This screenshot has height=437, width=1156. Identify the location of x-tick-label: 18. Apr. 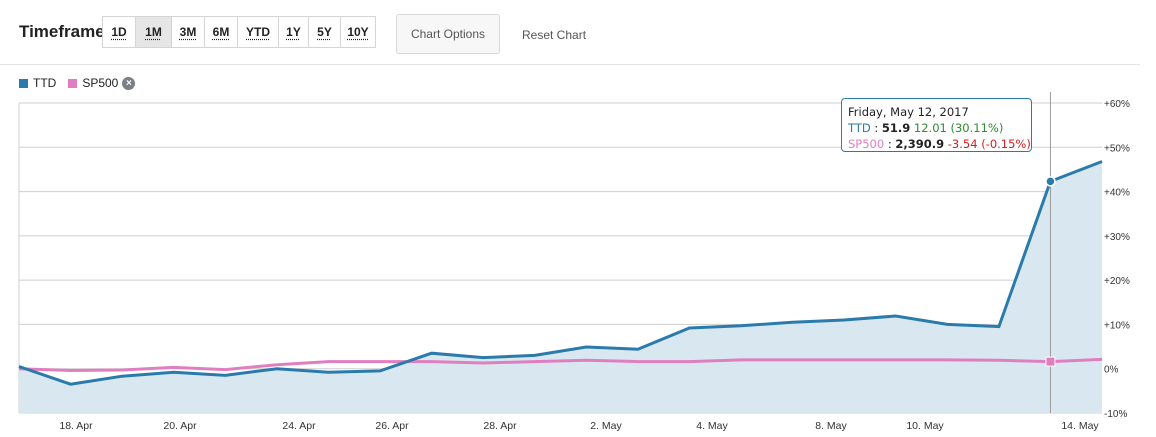
(76, 426).